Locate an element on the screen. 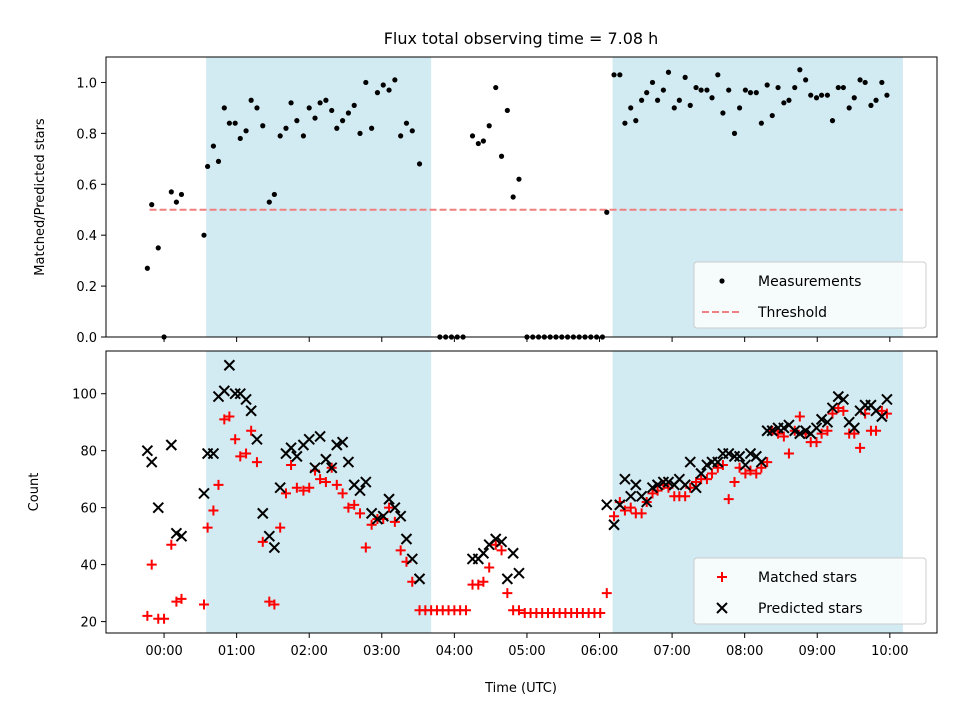 Image resolution: width=960 pixels, height=720 pixels. x-tick-label: 00:00 is located at coordinates (163, 651).